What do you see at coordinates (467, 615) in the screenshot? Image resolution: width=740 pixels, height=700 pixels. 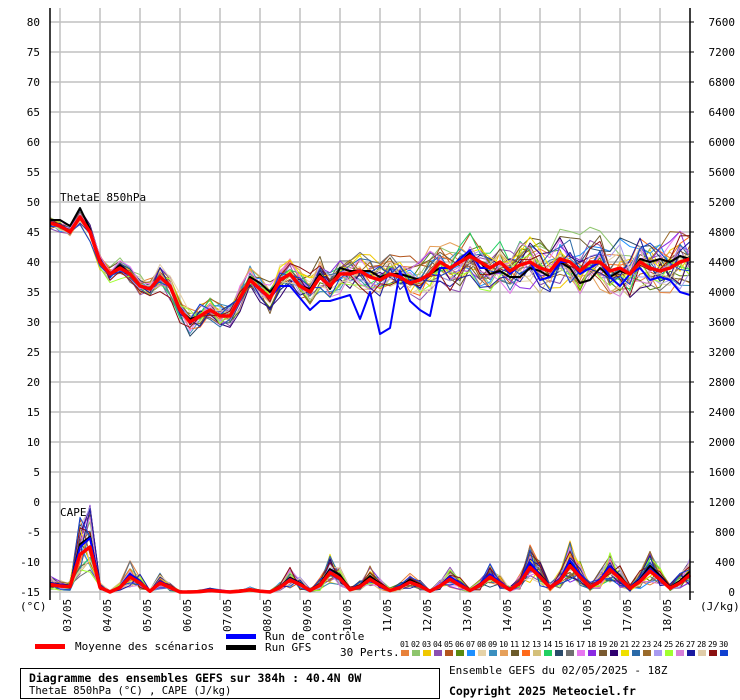 I see `x-tick-label: 13/05` at bounding box center [467, 615].